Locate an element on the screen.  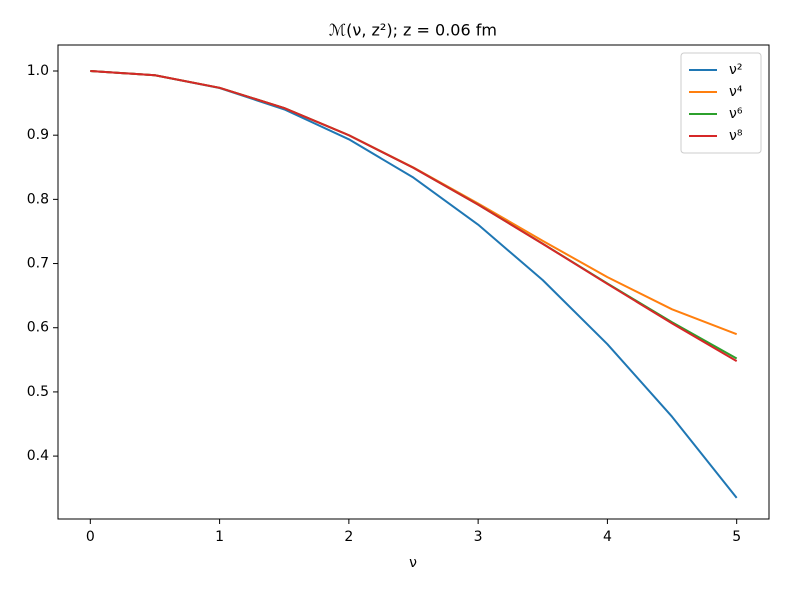
legend-label: ν⁶ is located at coordinates (736, 114).